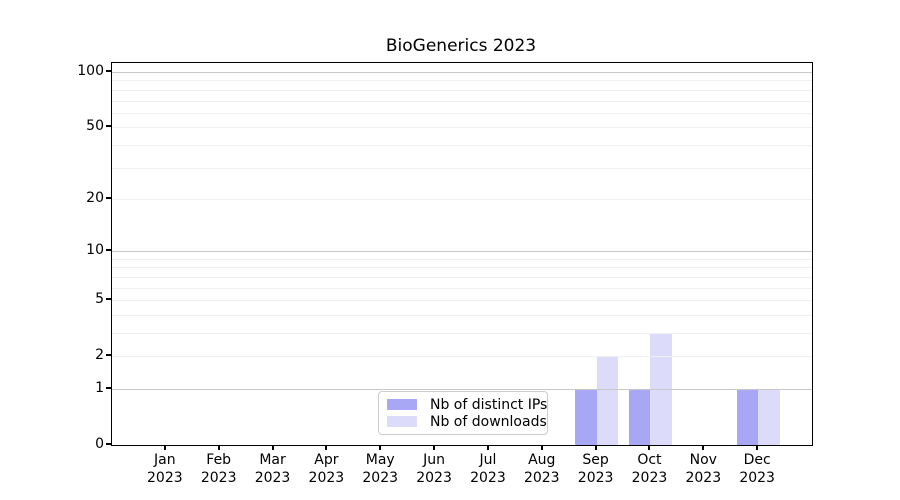 This screenshot has width=900, height=500. I want to click on y-tick-label: 50, so click(95, 126).